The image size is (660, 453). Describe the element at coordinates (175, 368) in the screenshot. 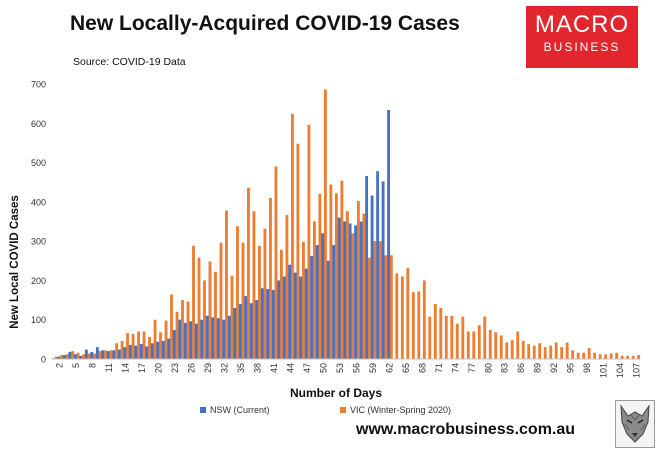

I see `x-tick-label: 23` at that location.